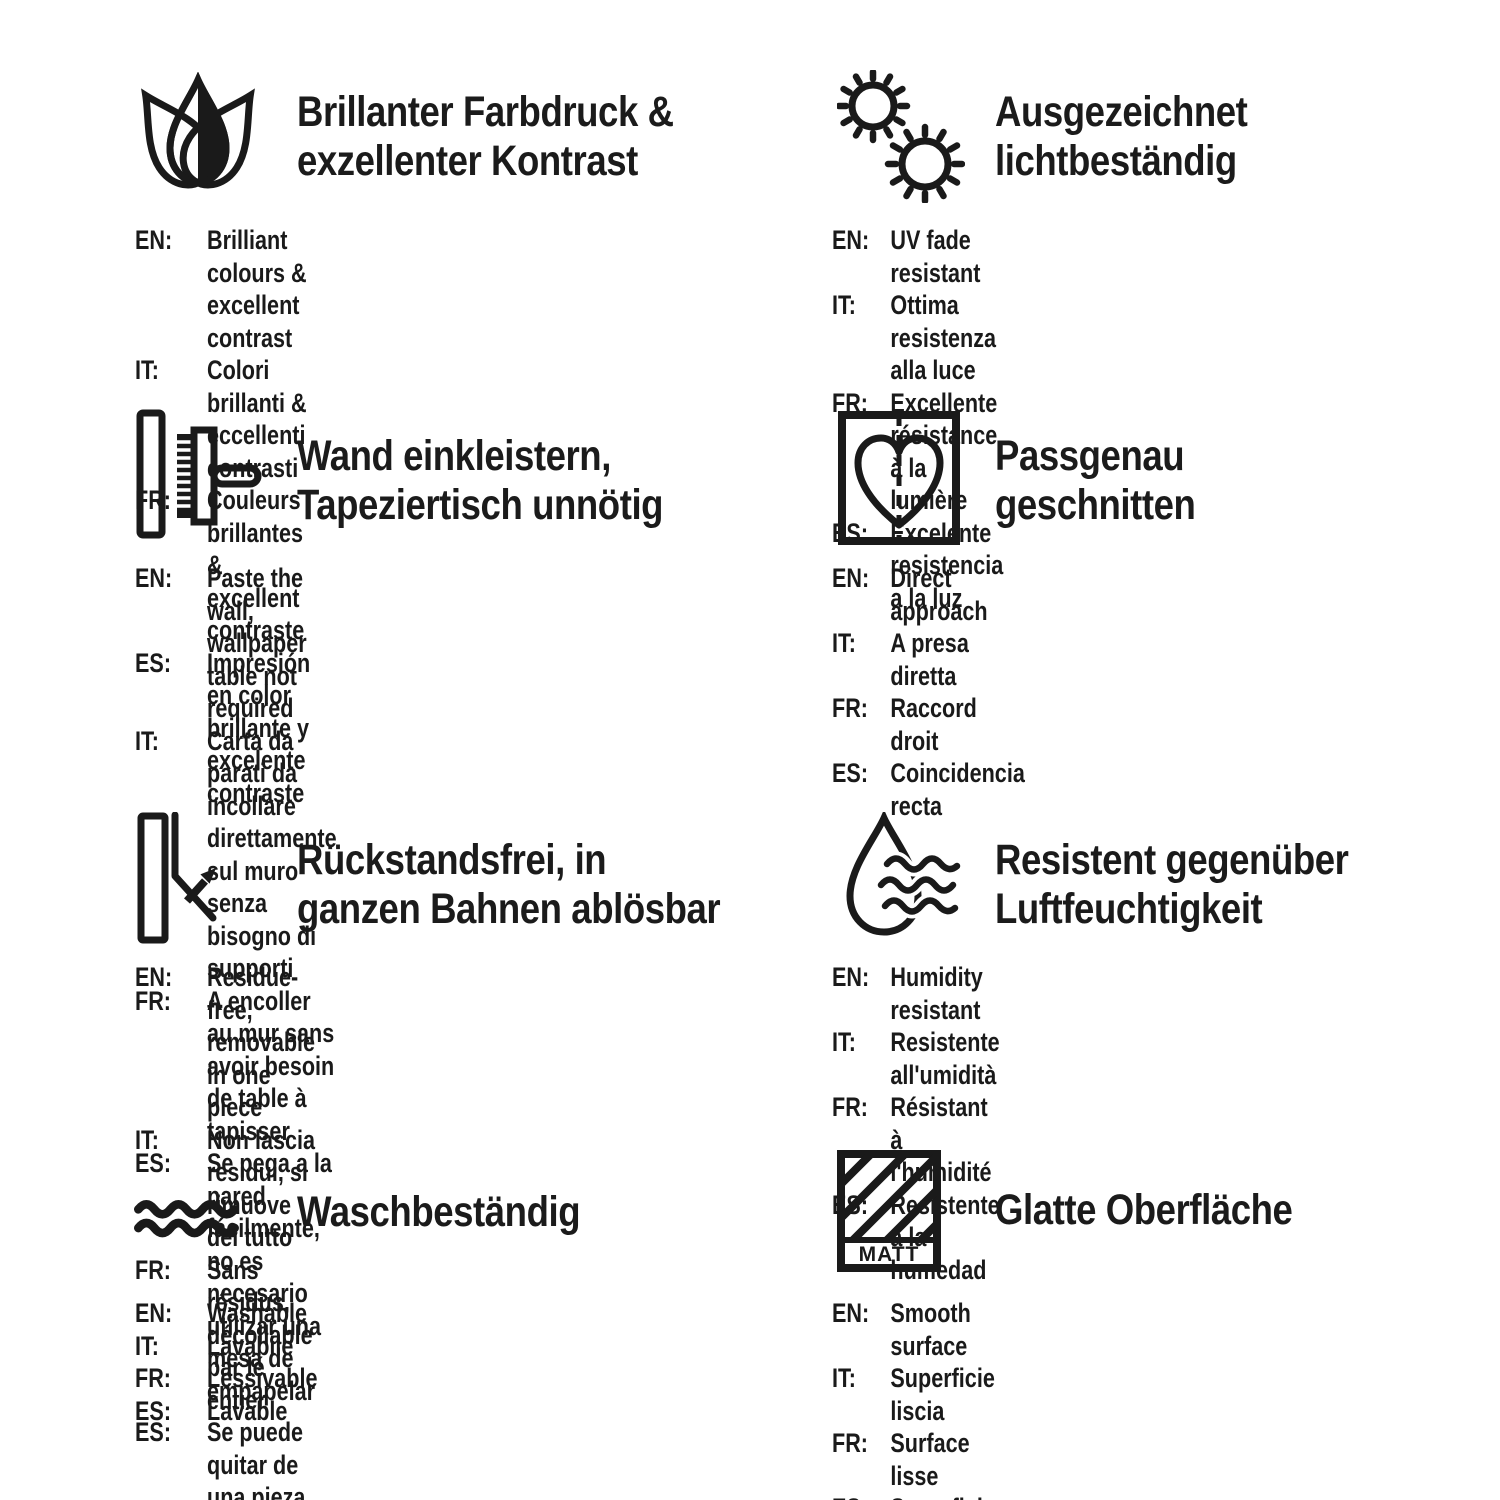 The image size is (1500, 1500). Describe the element at coordinates (250, 1345) in the screenshot. I see `translation-text: Lavabile` at that location.